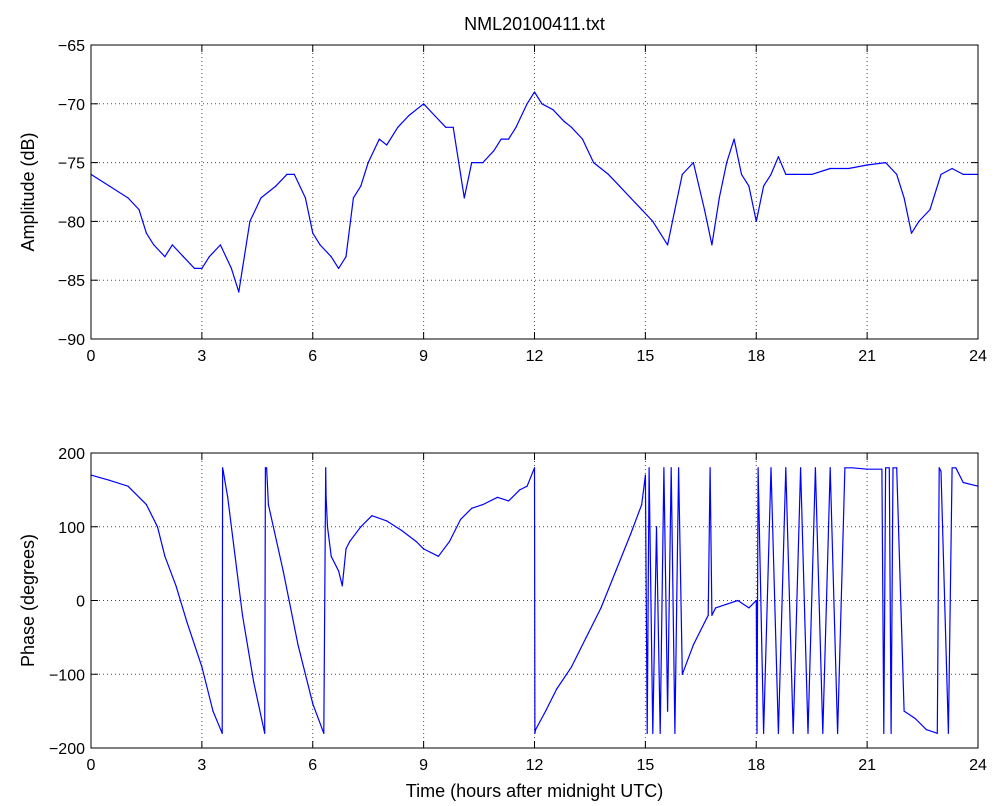  I want to click on y-axis-label: Phase (degrees), so click(28, 600).